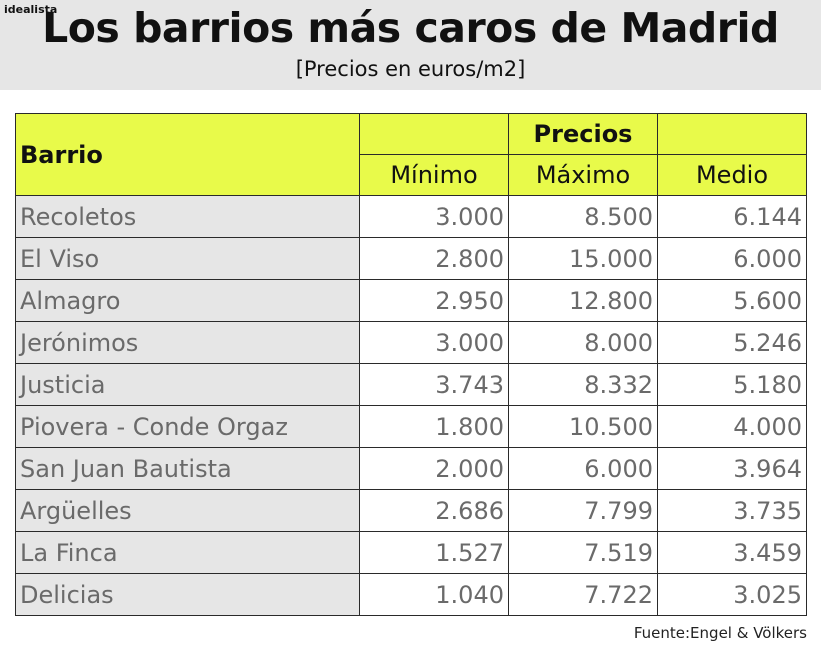  I want to click on cell-medio: 5.600, so click(732, 300).